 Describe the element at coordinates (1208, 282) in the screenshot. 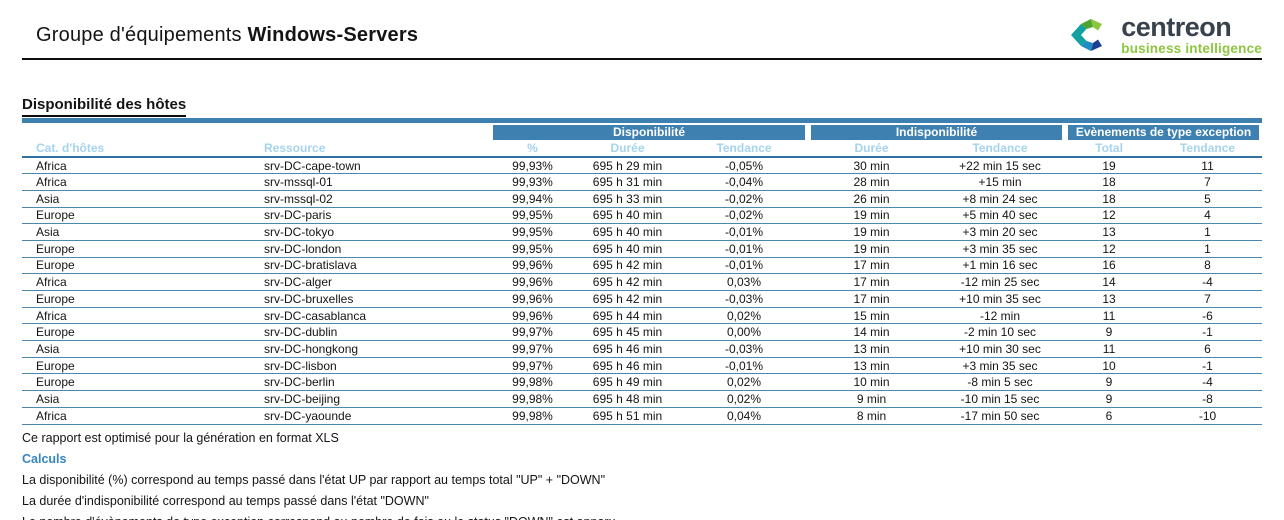

I see `cell-exception-trend: -4` at that location.